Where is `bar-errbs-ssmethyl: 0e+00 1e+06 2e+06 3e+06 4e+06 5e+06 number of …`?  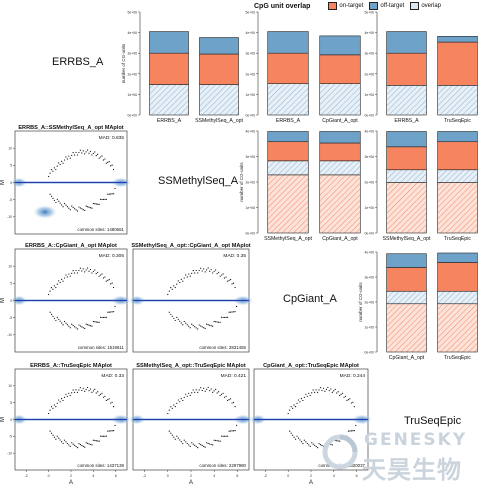
bar-errbs-ssmethyl: 0e+00 1e+06 2e+06 3e+06 4e+06 5e+06 number of … is located at coordinates (182, 68).